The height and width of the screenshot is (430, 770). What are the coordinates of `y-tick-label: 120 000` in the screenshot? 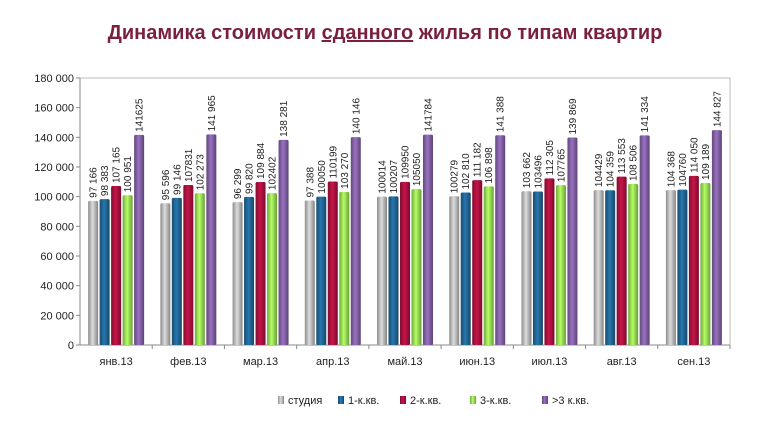 It's located at (54, 168).